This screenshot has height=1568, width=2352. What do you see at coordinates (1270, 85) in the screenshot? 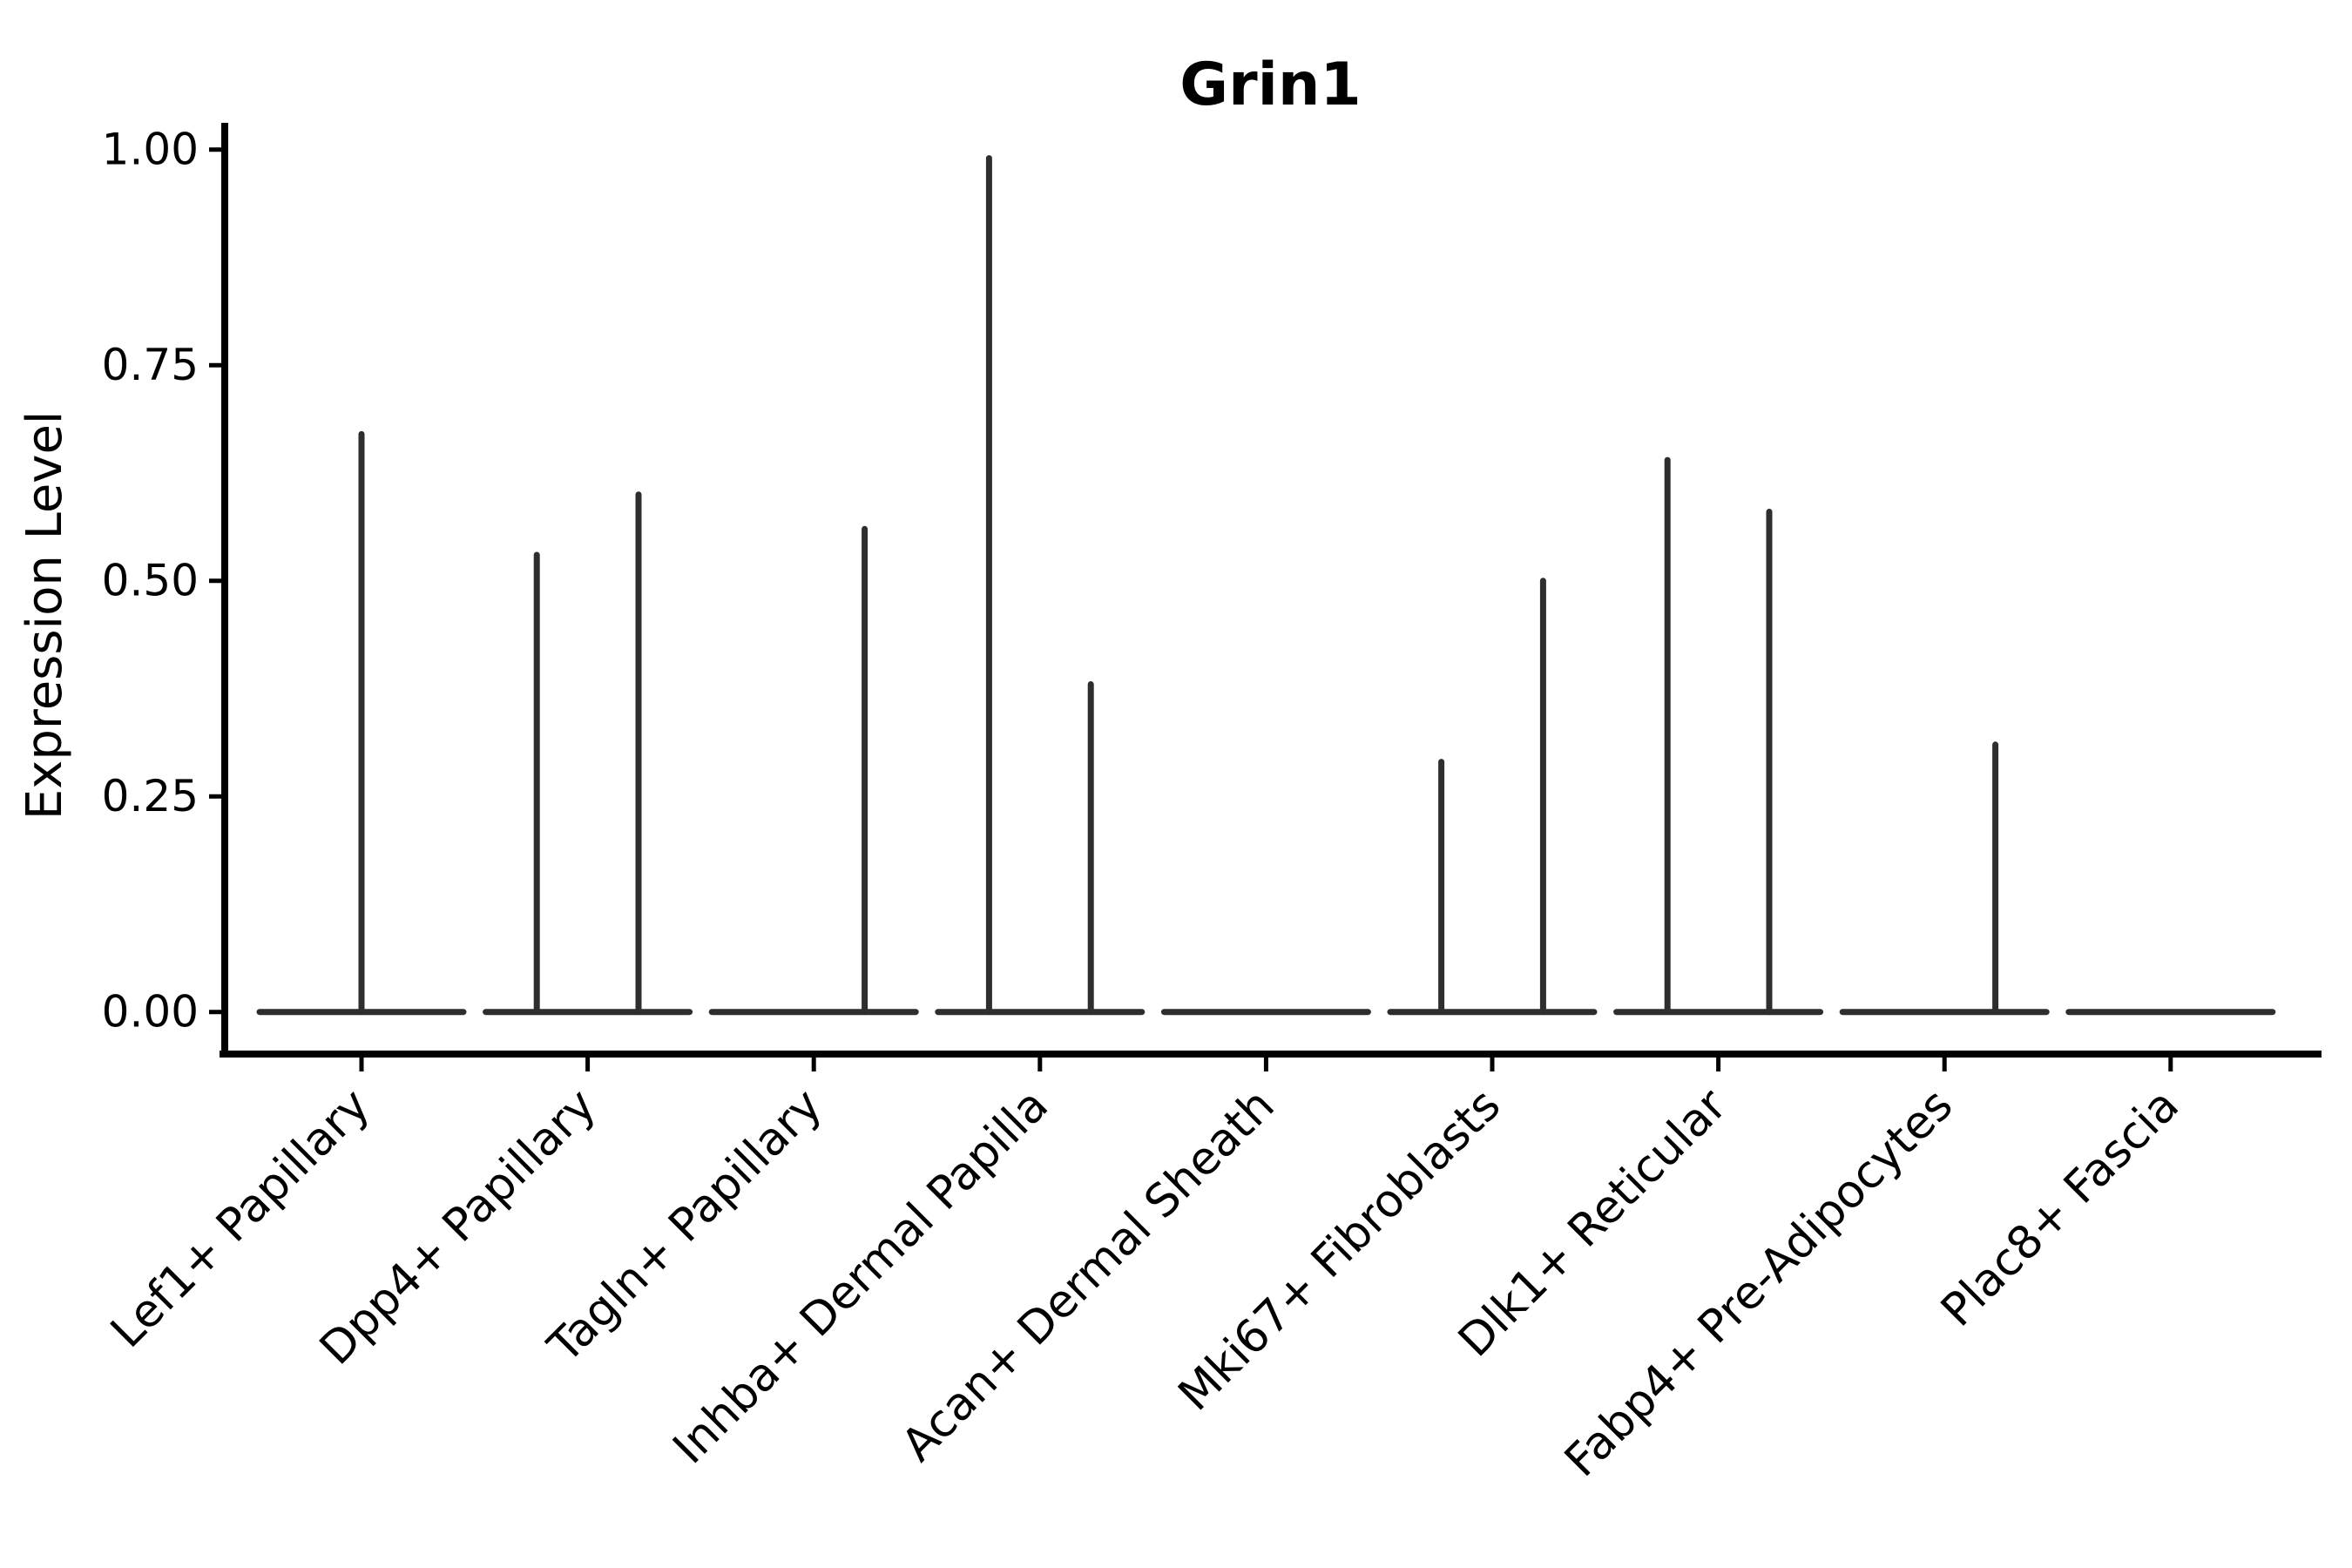
I see `chart-title: Grin1` at bounding box center [1270, 85].